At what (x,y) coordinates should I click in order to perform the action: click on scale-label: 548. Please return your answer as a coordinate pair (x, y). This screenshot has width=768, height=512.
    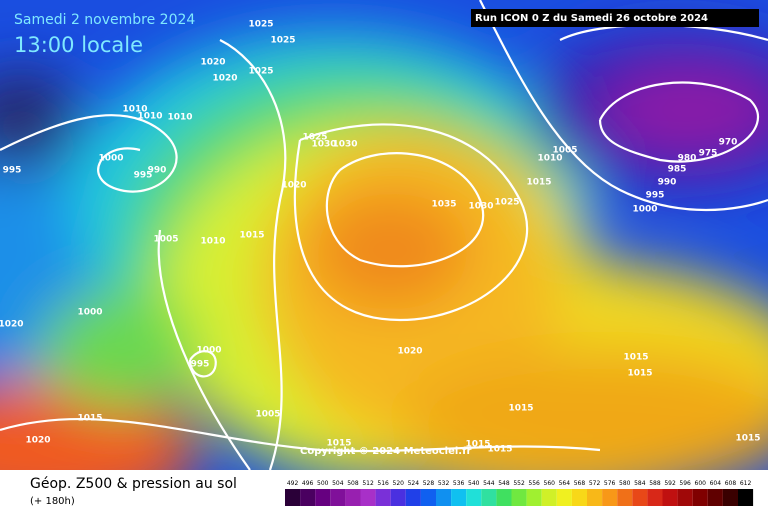
    Looking at the image, I should click on (504, 483).